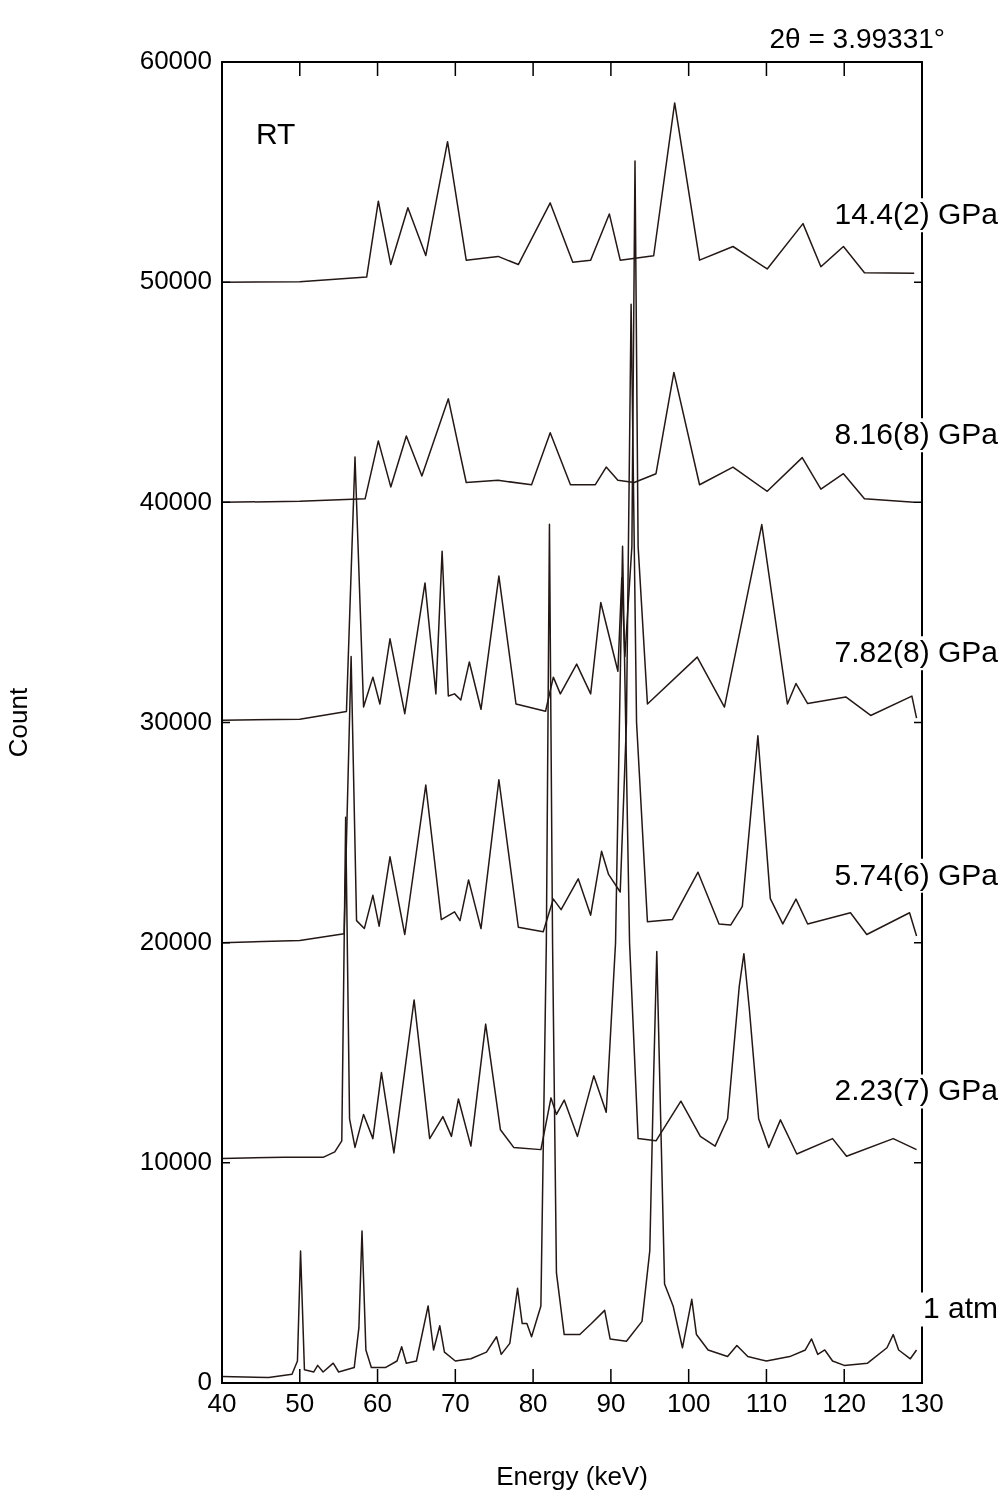 The image size is (1002, 1497). Describe the element at coordinates (916, 652) in the screenshot. I see `series-label: 7.82(8) GPa` at that location.